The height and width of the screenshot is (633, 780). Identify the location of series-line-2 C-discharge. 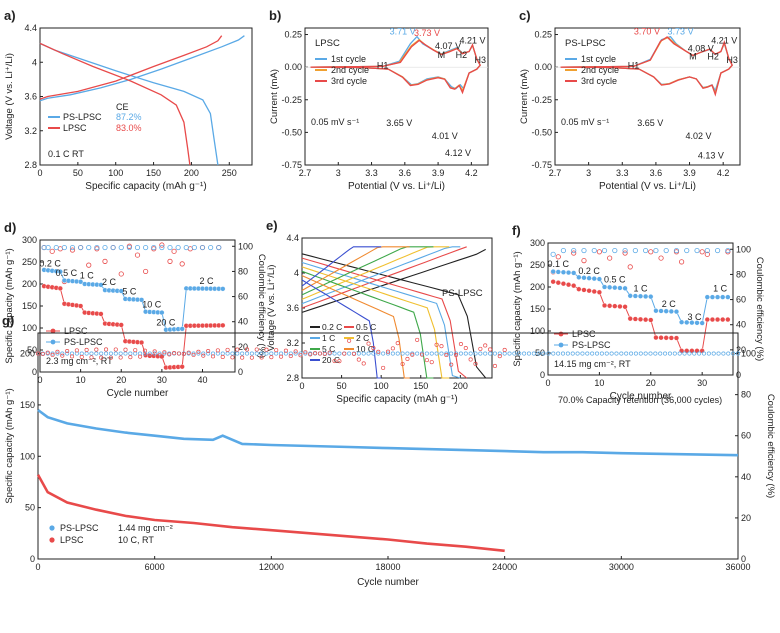
(375, 322).